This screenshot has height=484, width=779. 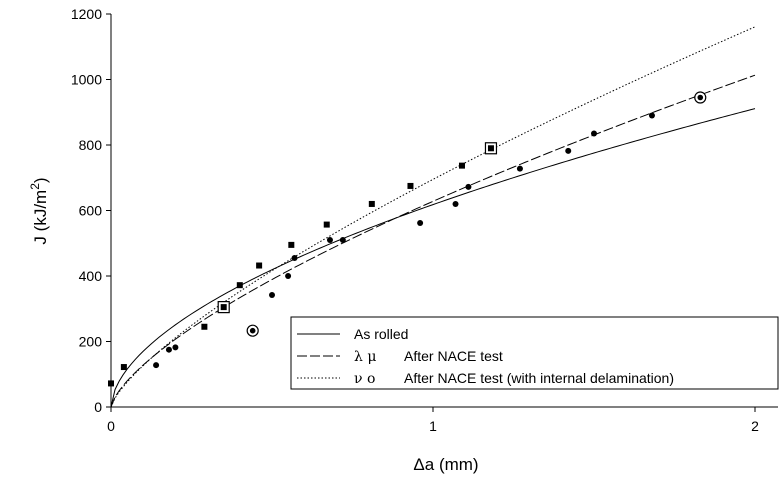 I want to click on x-axis-title: Δa (mm), so click(x=445, y=464).